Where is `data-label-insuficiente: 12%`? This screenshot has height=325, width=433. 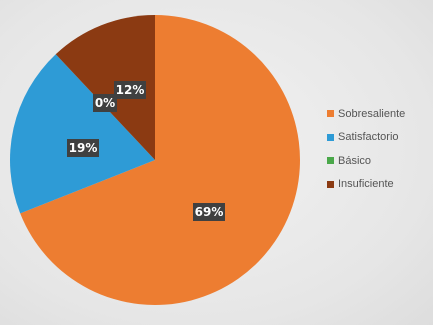 data-label-insuficiente: 12% is located at coordinates (130, 90).